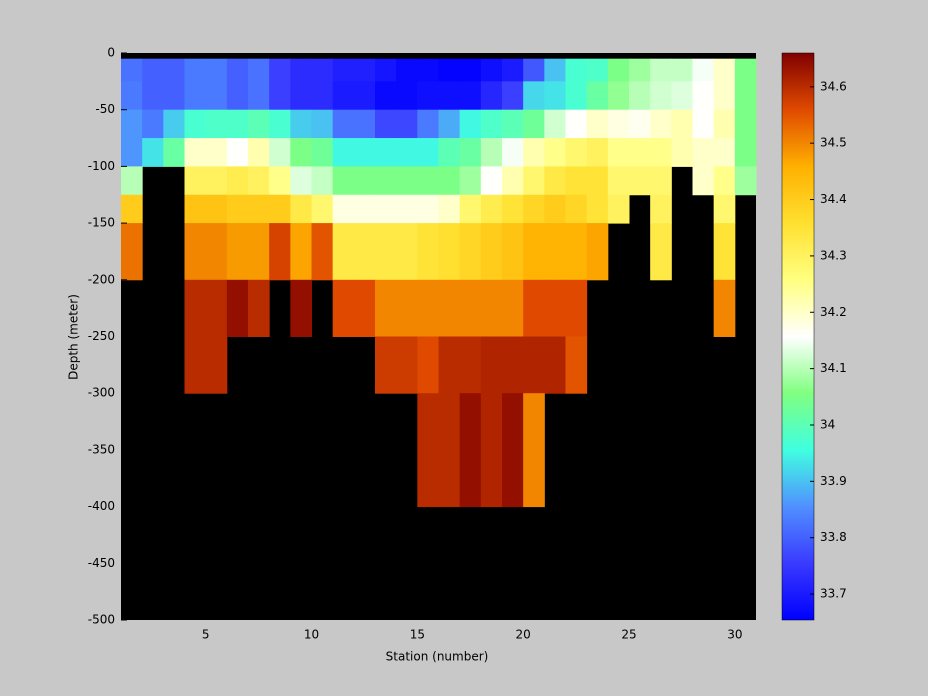  What do you see at coordinates (74, 337) in the screenshot?
I see `y-axis-label: Depth (meter)` at bounding box center [74, 337].